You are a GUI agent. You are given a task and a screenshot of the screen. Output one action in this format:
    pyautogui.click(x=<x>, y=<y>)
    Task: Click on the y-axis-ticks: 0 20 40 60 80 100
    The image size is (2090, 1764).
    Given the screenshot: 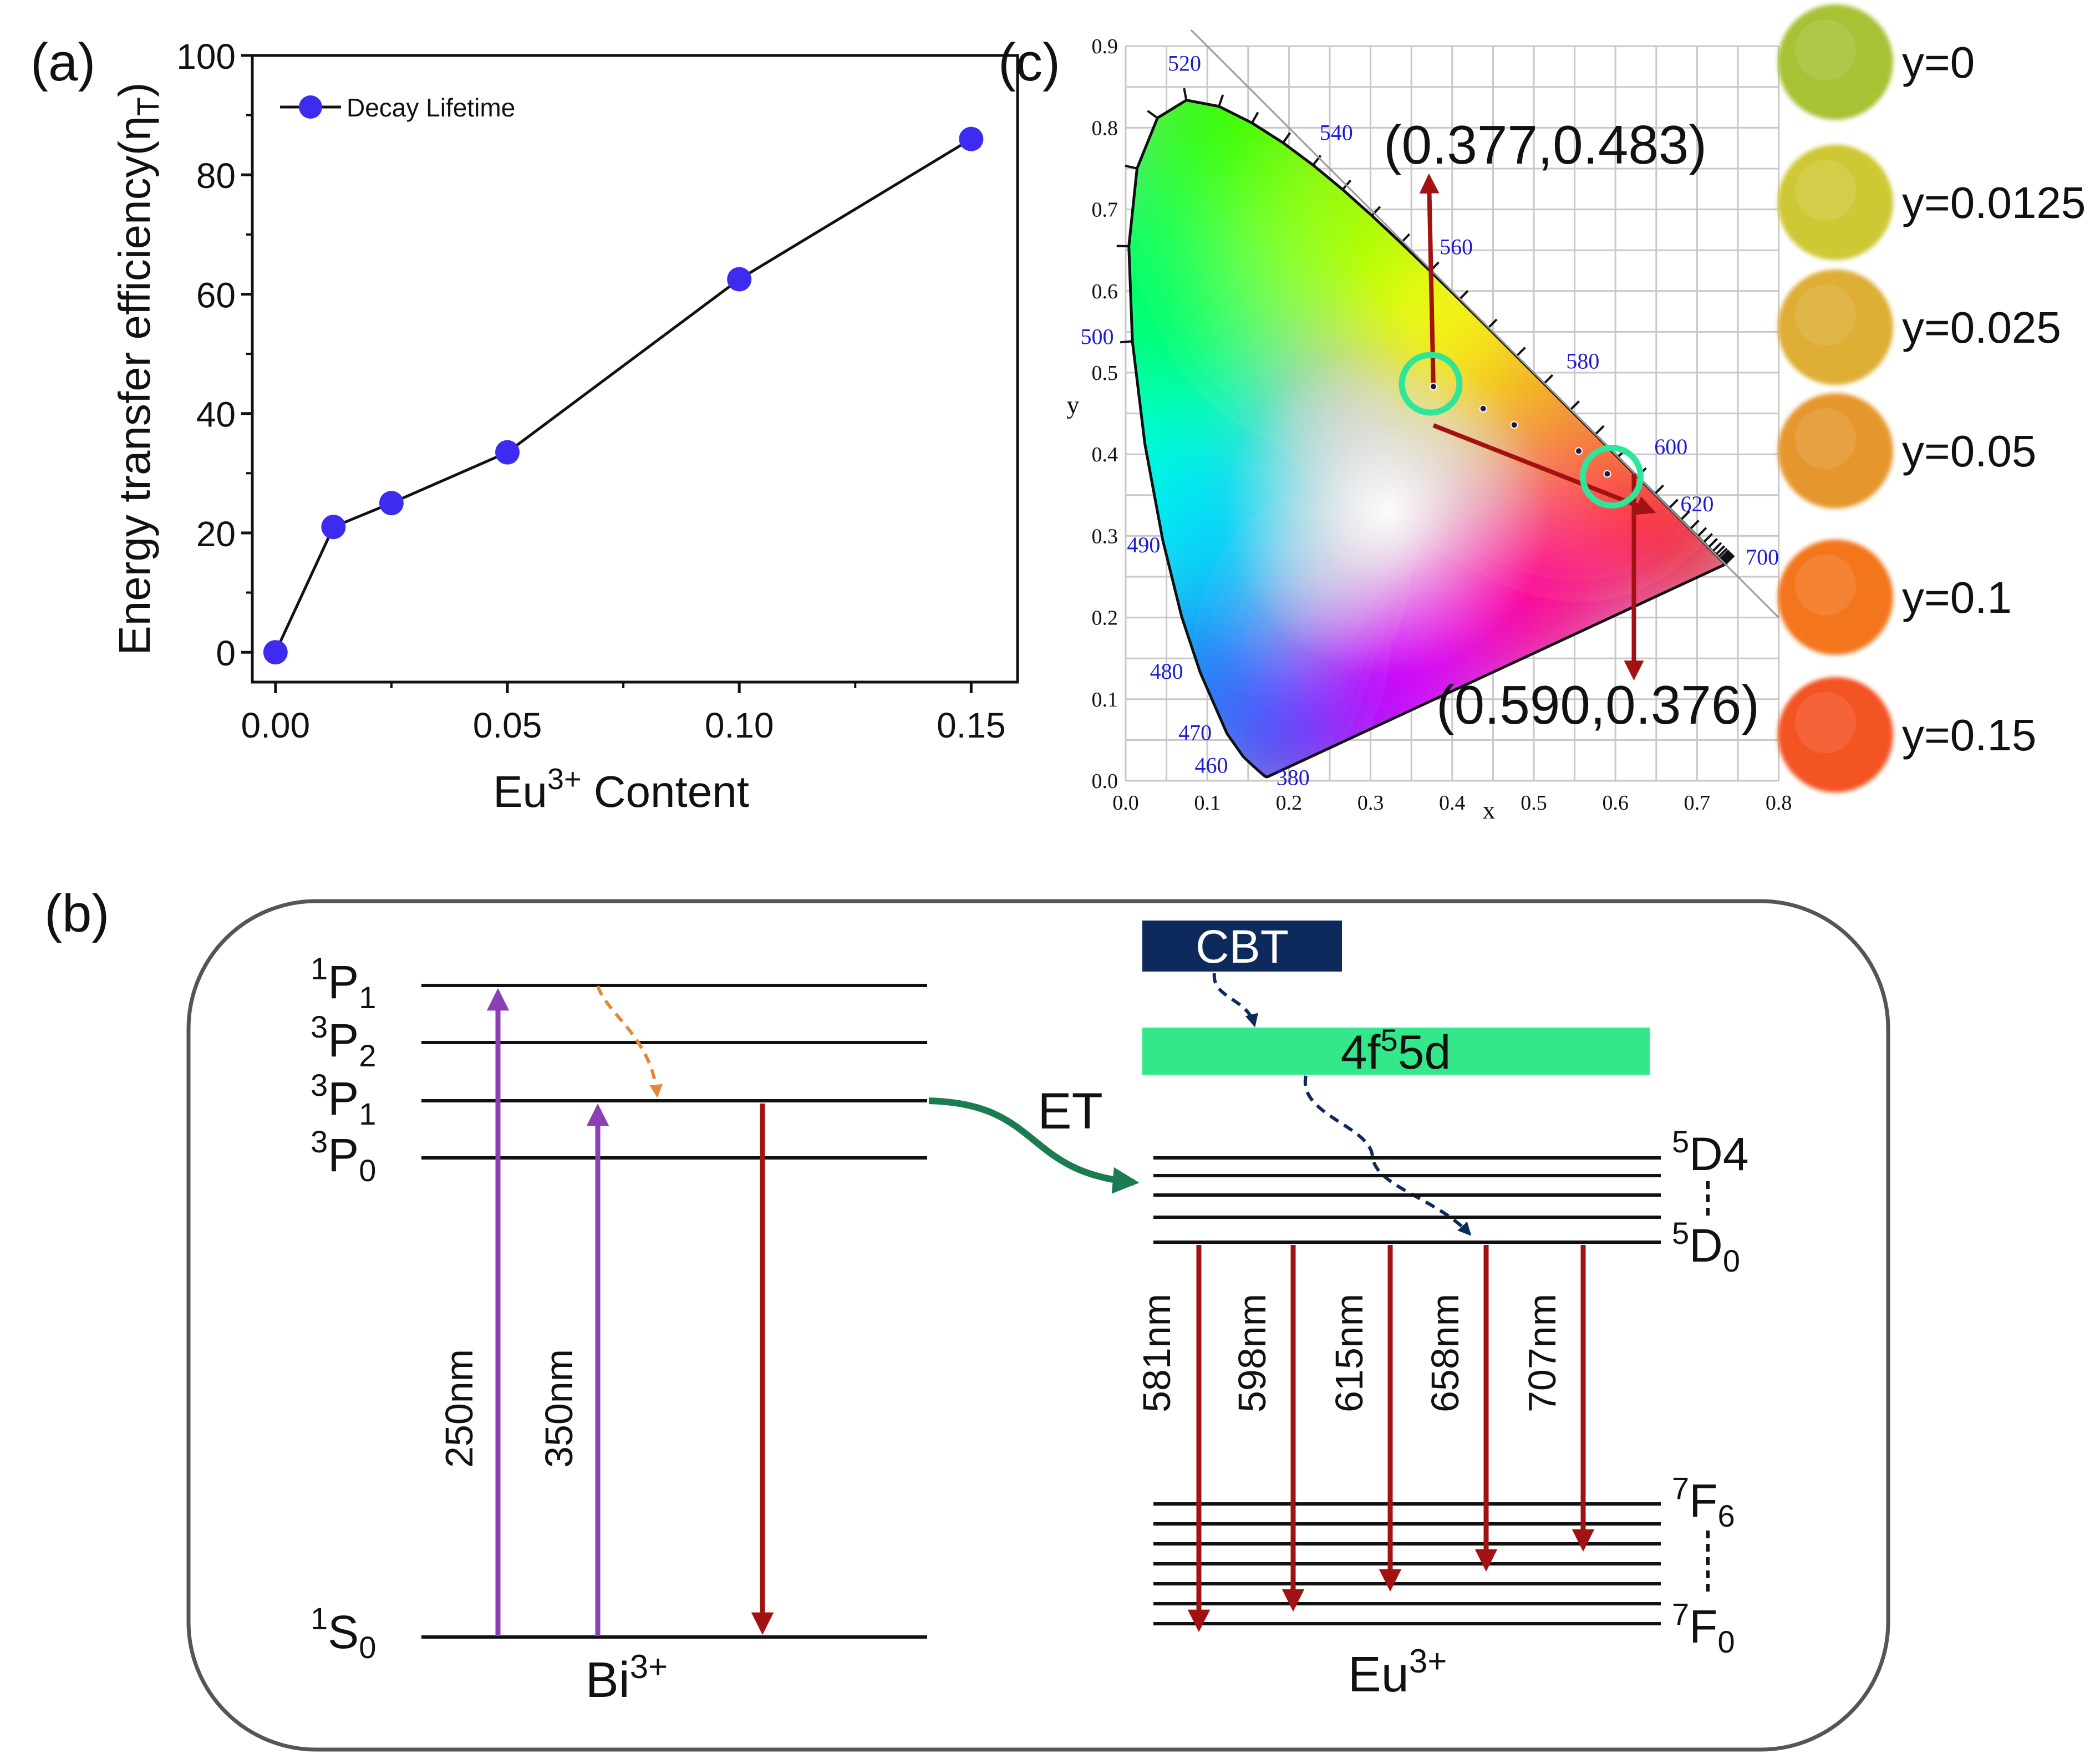 What is the action you would take?
    pyautogui.click(x=214, y=355)
    